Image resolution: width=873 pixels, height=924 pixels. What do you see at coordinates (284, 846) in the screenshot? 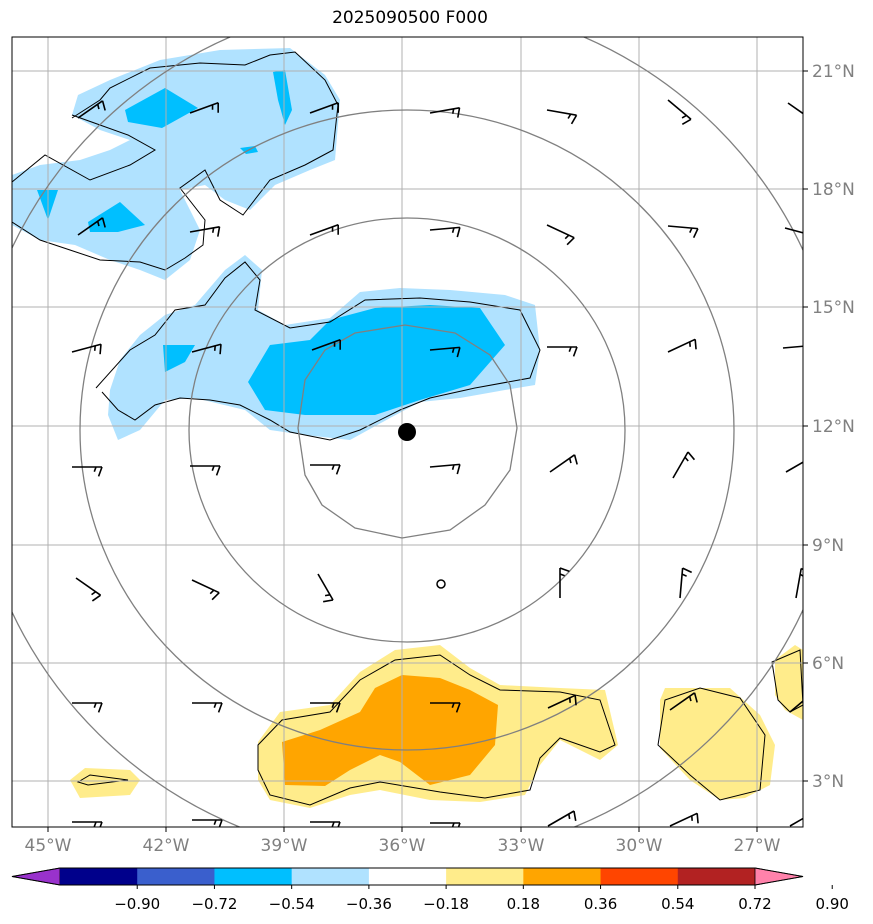
I see `longitude-label: 39°W` at bounding box center [284, 846].